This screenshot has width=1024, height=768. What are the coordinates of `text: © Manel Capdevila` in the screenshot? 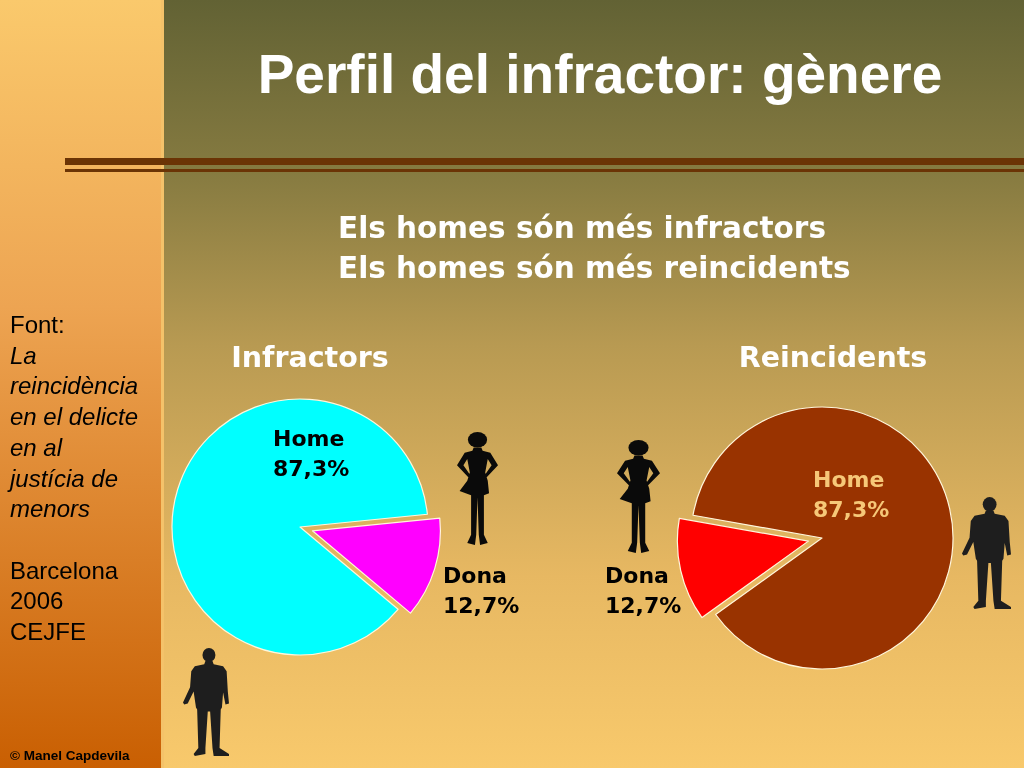 It's located at (70, 755).